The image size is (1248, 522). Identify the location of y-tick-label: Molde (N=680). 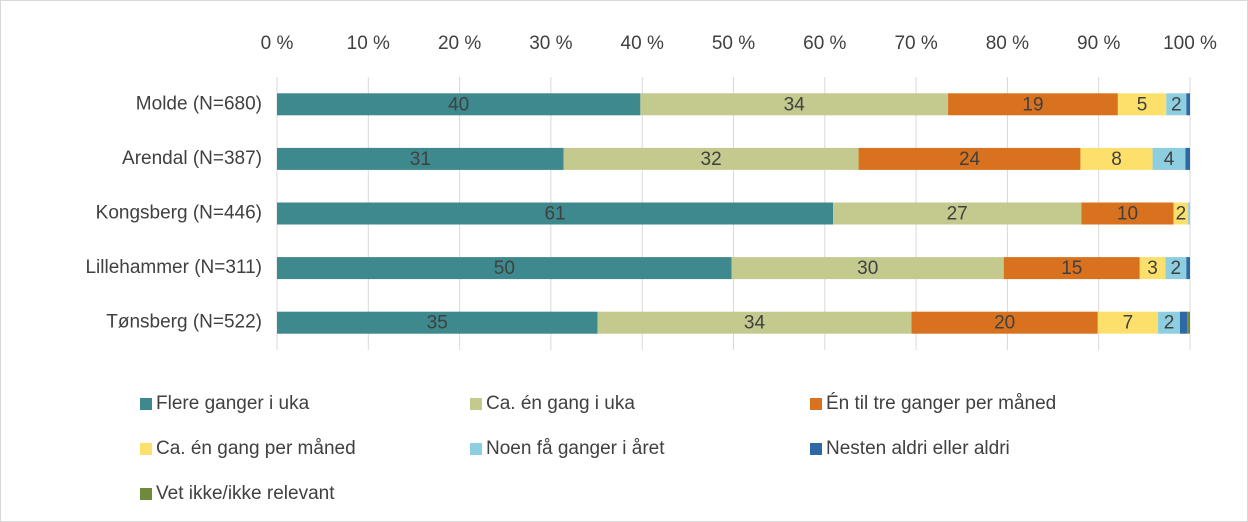
(199, 103).